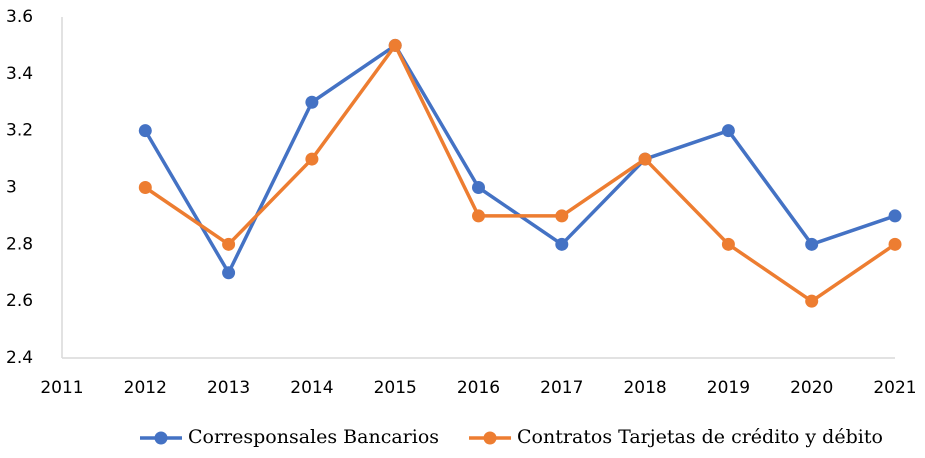  I want to click on x-tick-label: 2016, so click(478, 388).